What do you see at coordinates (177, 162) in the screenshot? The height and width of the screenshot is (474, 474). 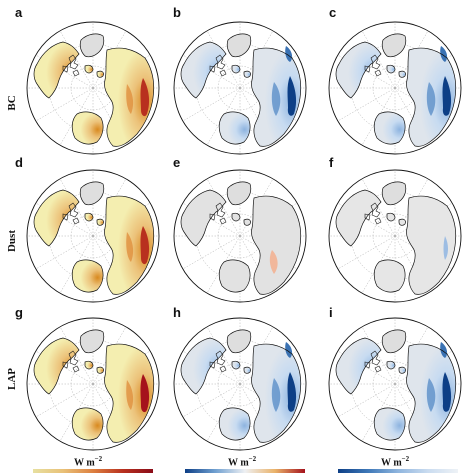 I see `panel-letter-e: e` at bounding box center [177, 162].